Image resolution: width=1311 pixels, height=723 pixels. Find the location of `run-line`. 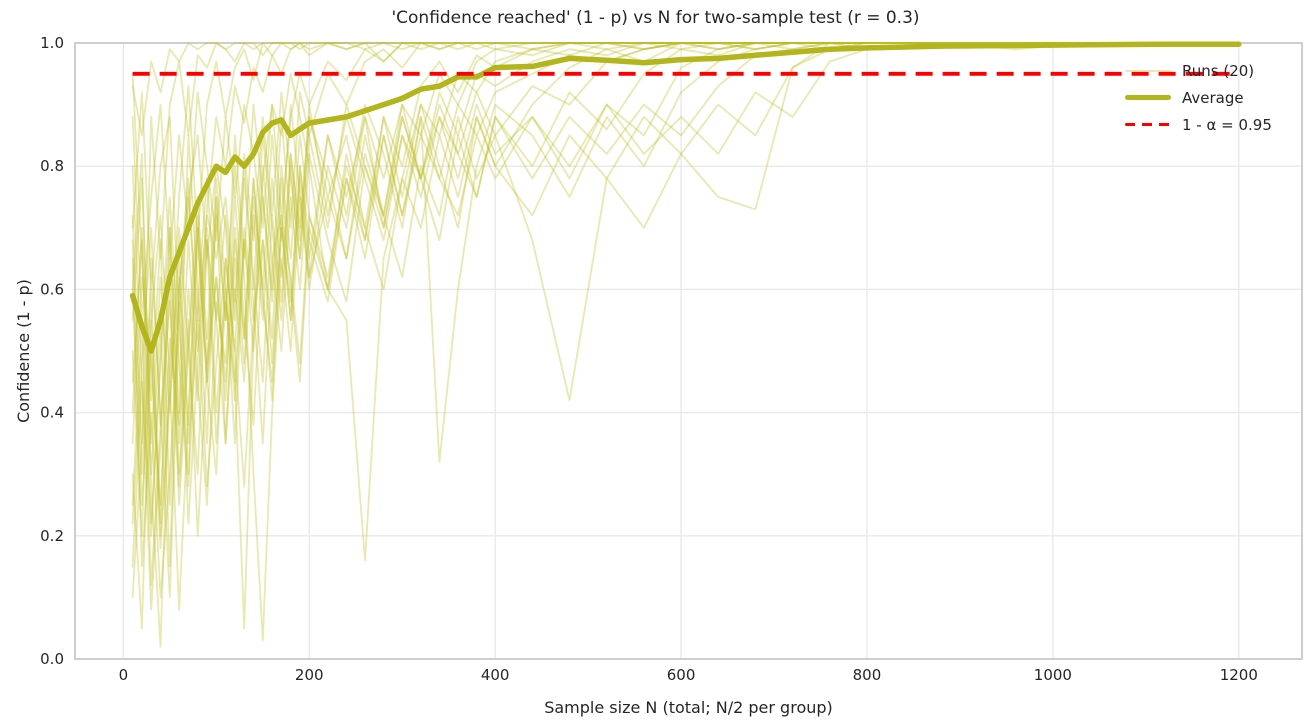

run-line is located at coordinates (685, 89).